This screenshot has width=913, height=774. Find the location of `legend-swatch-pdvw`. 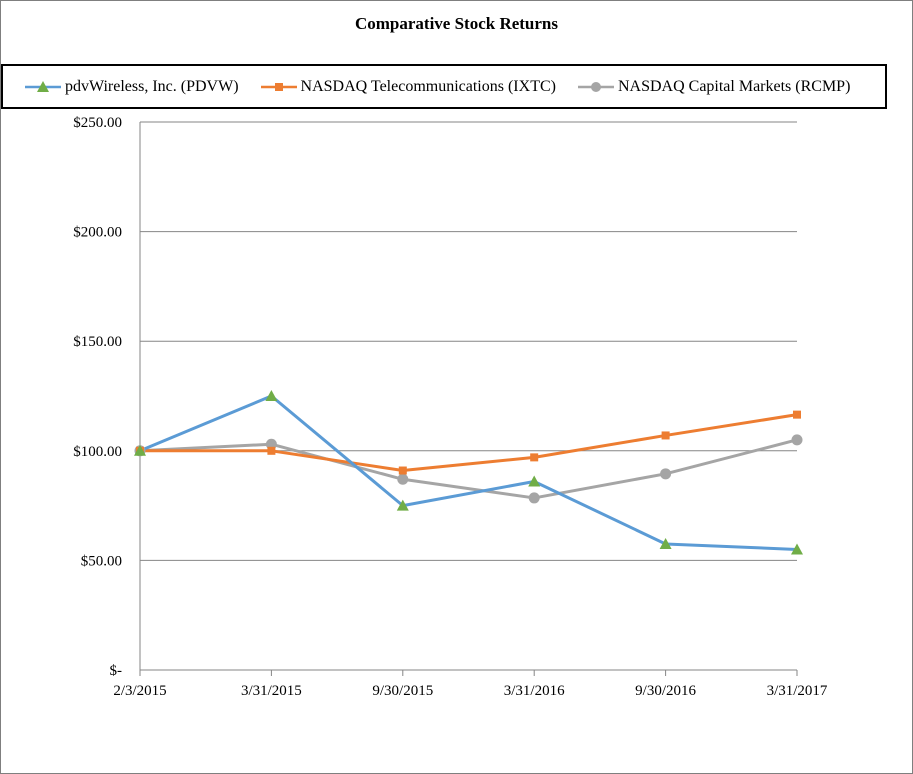

legend-swatch-pdvw is located at coordinates (43, 86).